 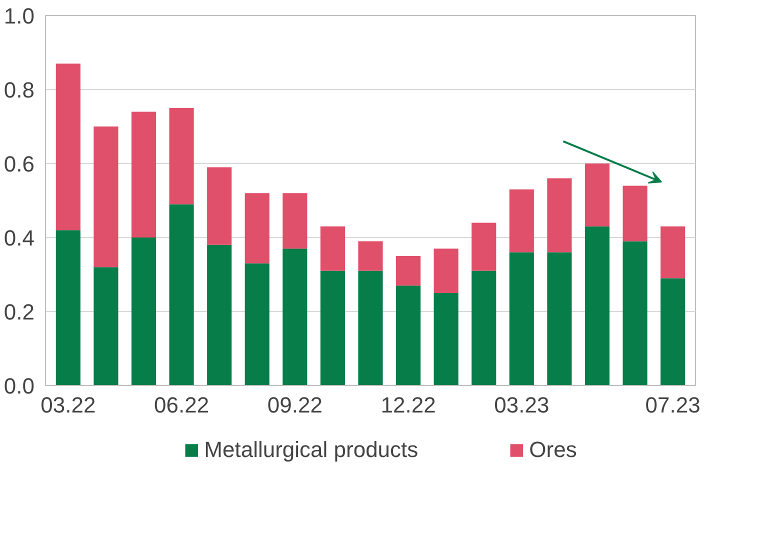 I want to click on legend-label: Metallurgical products, so click(x=311, y=450).